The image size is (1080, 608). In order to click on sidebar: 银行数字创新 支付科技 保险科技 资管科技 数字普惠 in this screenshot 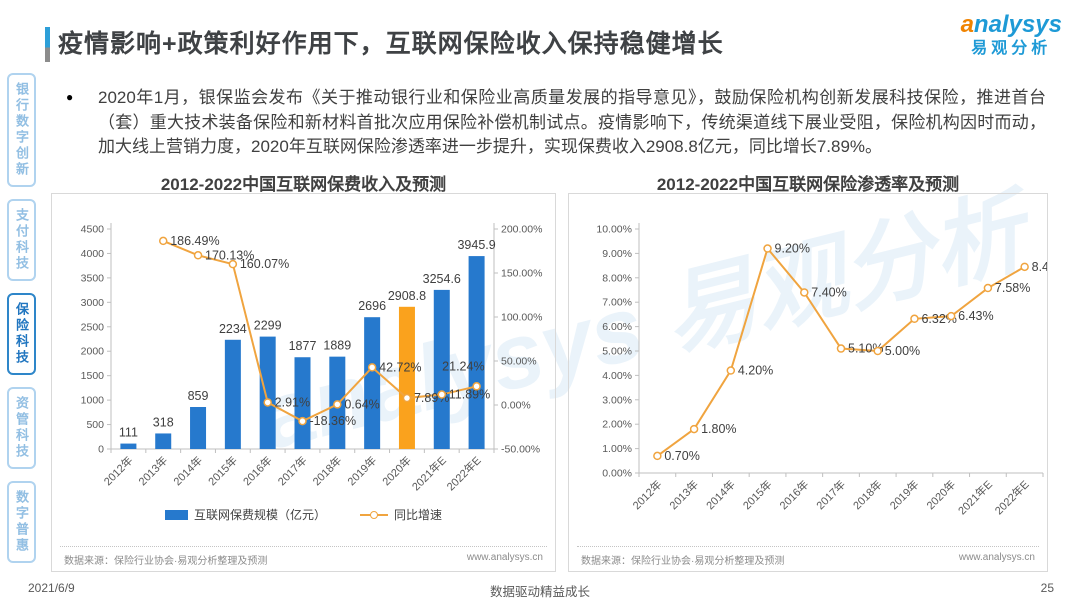, I will do `click(21, 318)`.